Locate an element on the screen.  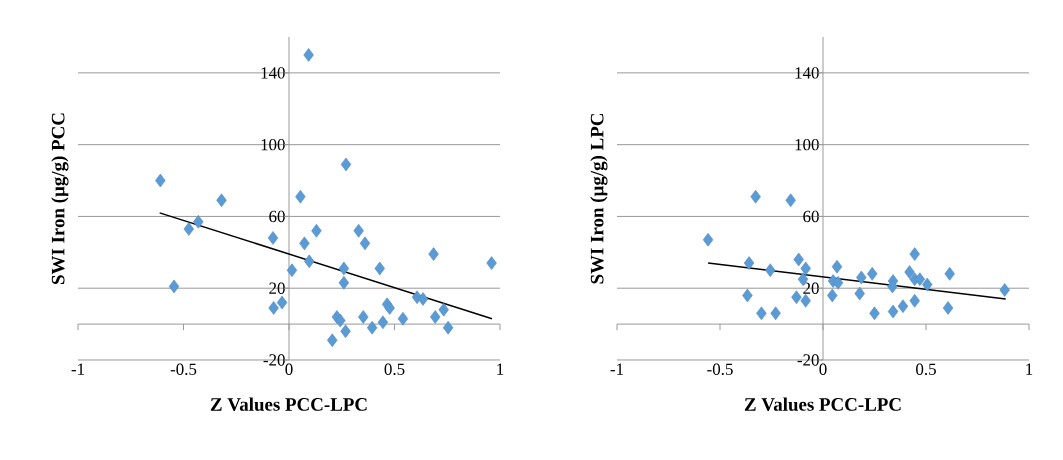
y-axis-title: SWI Iron (µg/g) LPC is located at coordinates (599, 198).